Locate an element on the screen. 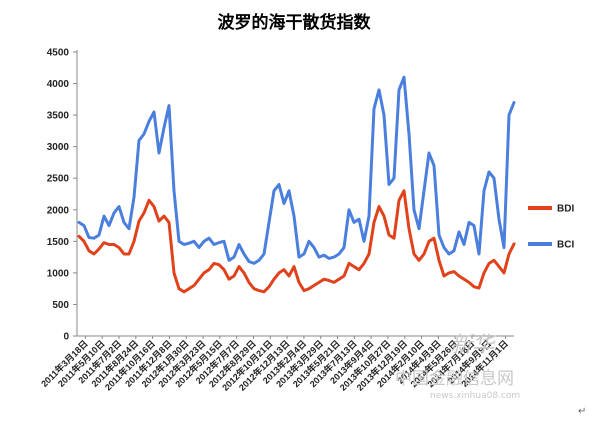 This screenshot has height=433, width=589. y-tick-label: 3000 is located at coordinates (58, 147).